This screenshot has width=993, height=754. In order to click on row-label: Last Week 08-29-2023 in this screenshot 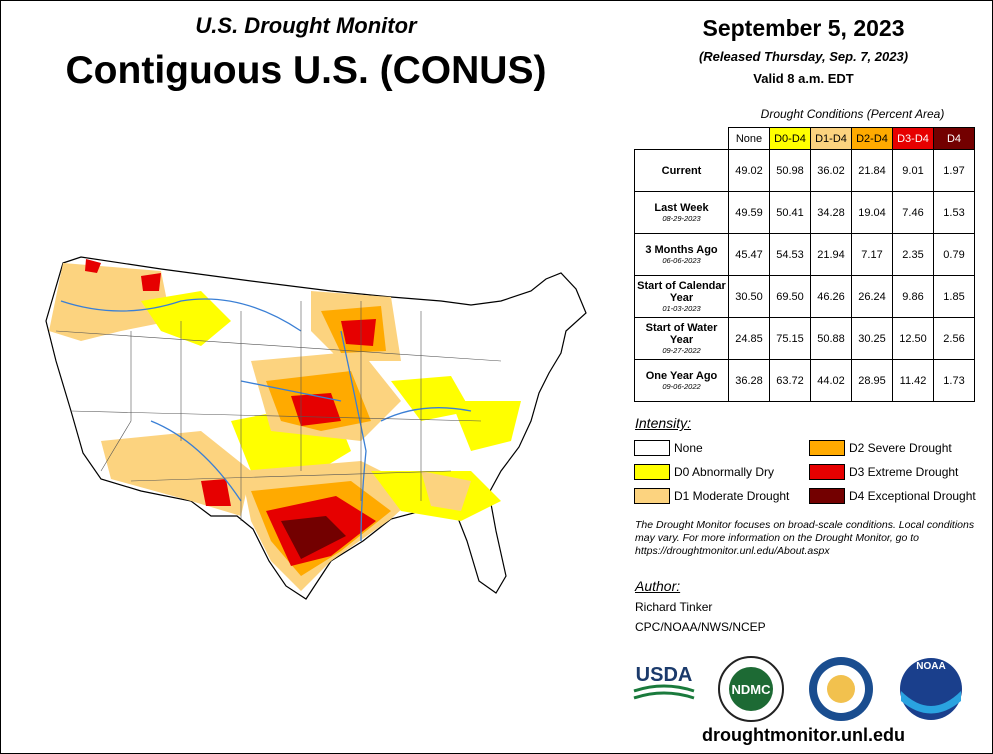, I will do `click(681, 212)`.